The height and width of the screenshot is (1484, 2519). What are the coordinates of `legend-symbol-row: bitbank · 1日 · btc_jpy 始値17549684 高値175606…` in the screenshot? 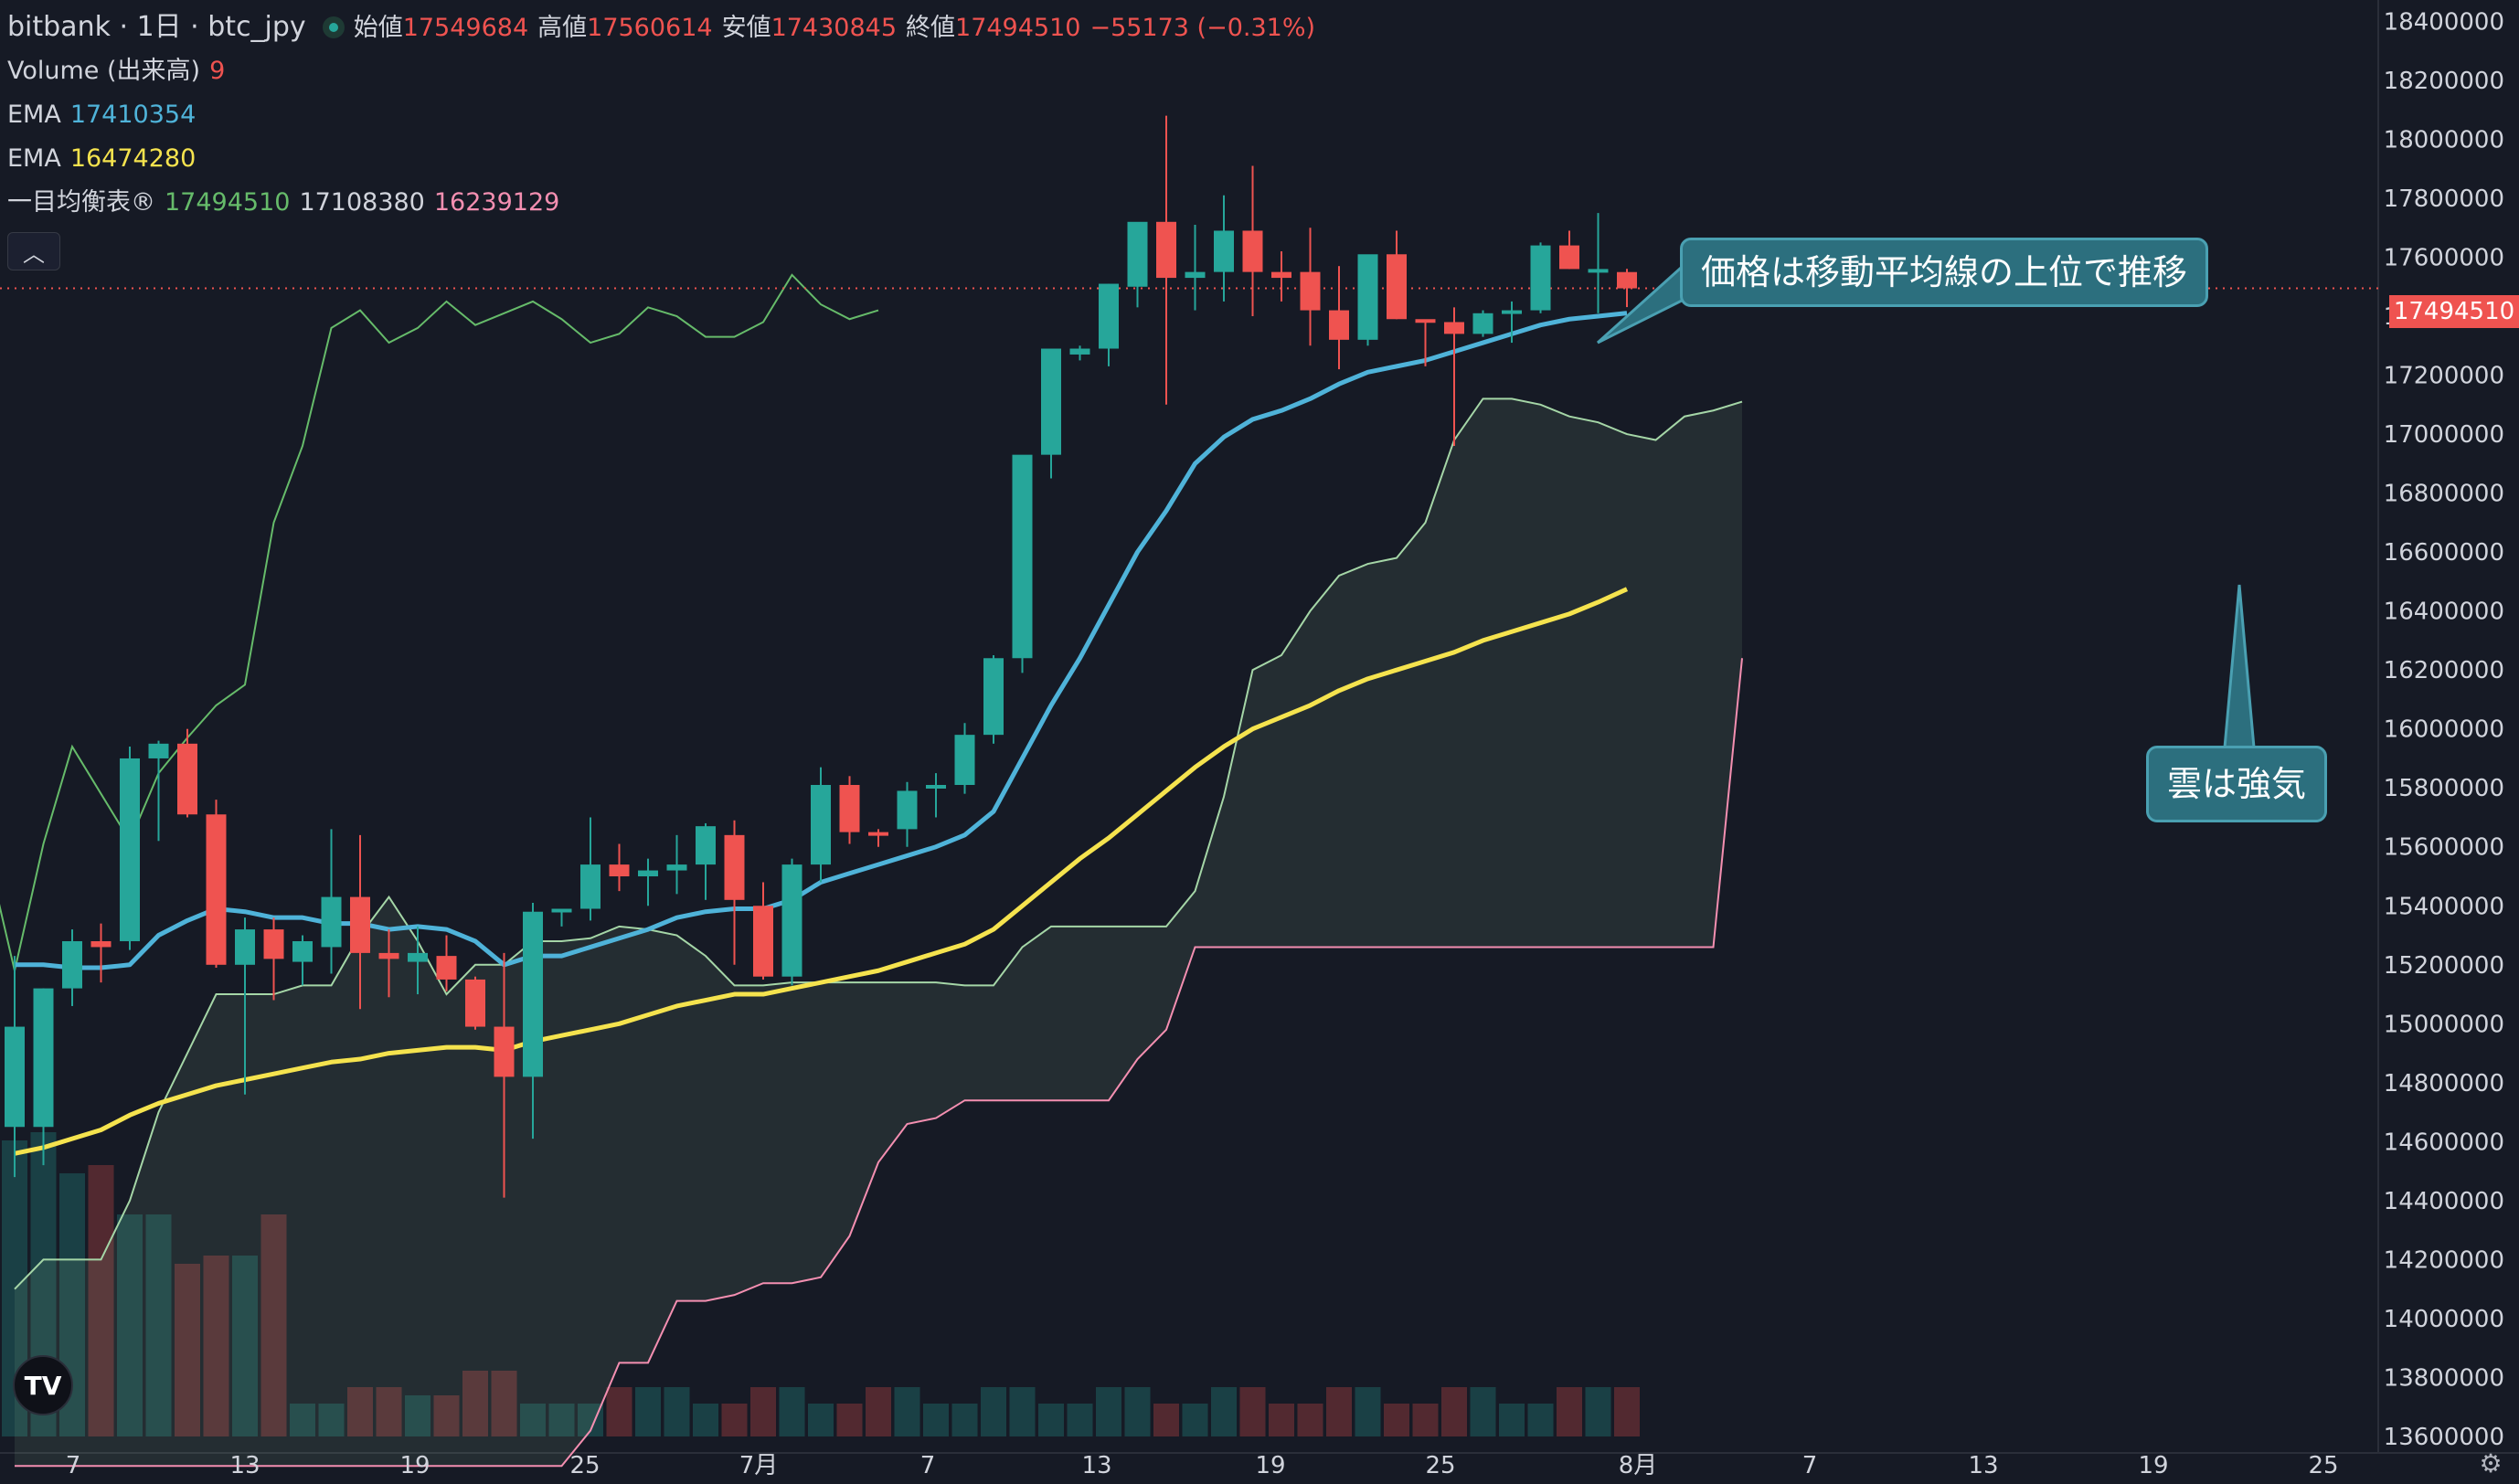 It's located at (665, 27).